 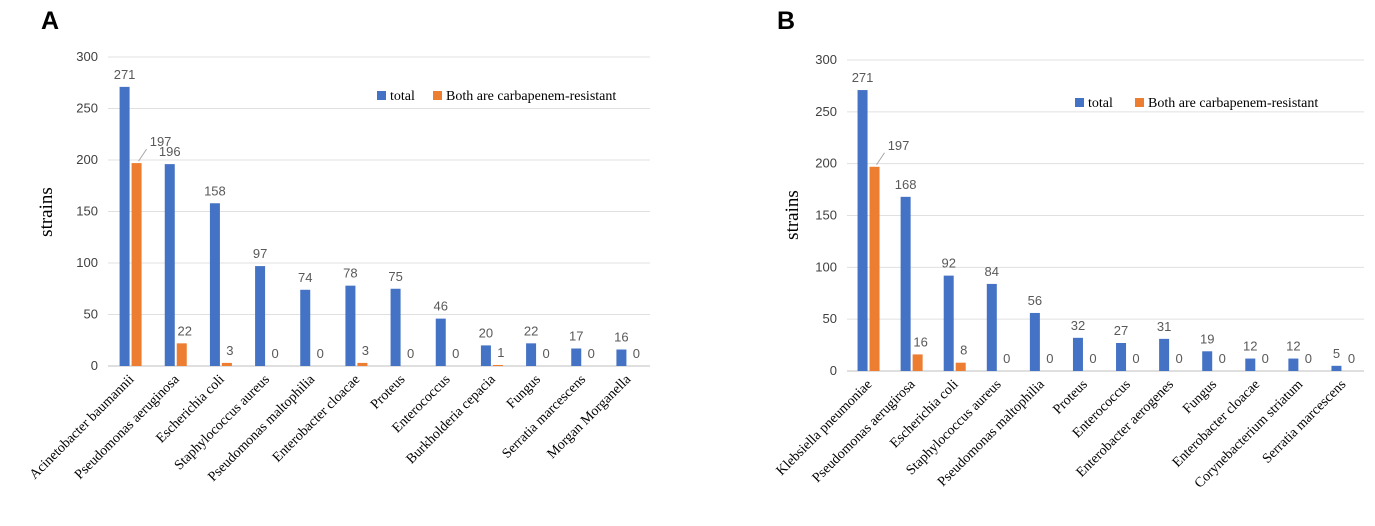 What do you see at coordinates (170, 151) in the screenshot?
I see `data-label-total: 196` at bounding box center [170, 151].